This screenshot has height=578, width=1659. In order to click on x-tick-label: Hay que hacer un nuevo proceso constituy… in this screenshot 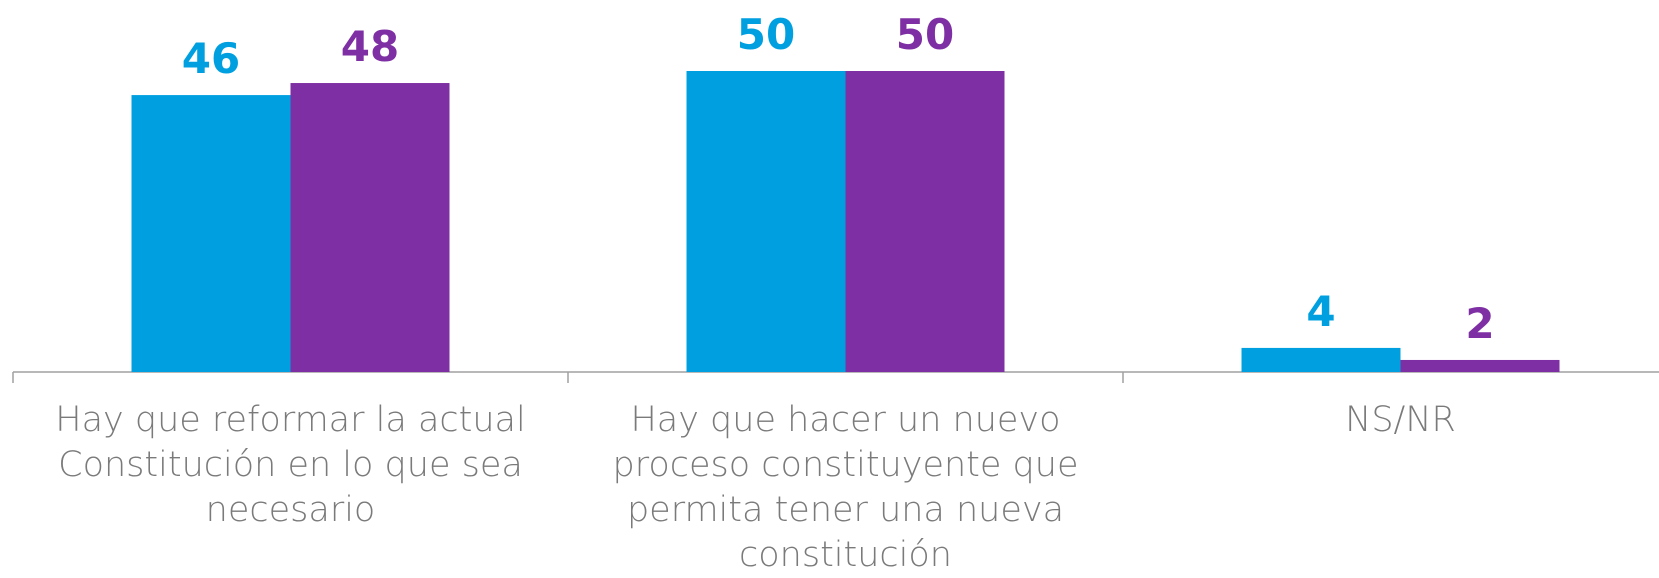, I will do `click(846, 488)`.